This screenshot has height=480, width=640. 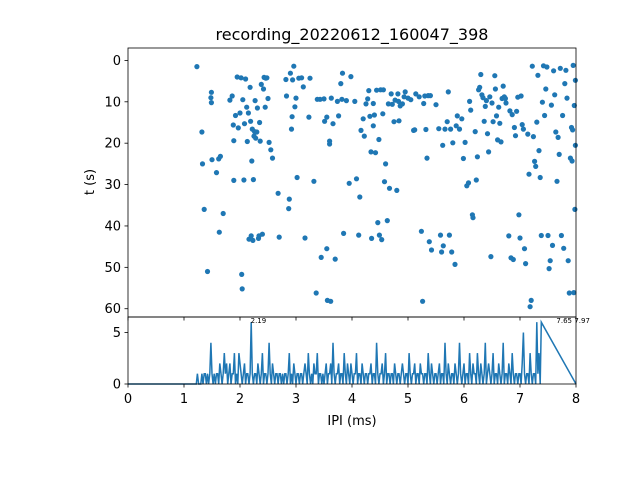 I want to click on chart-title: recording_20220612_160047_398, so click(x=352, y=35).